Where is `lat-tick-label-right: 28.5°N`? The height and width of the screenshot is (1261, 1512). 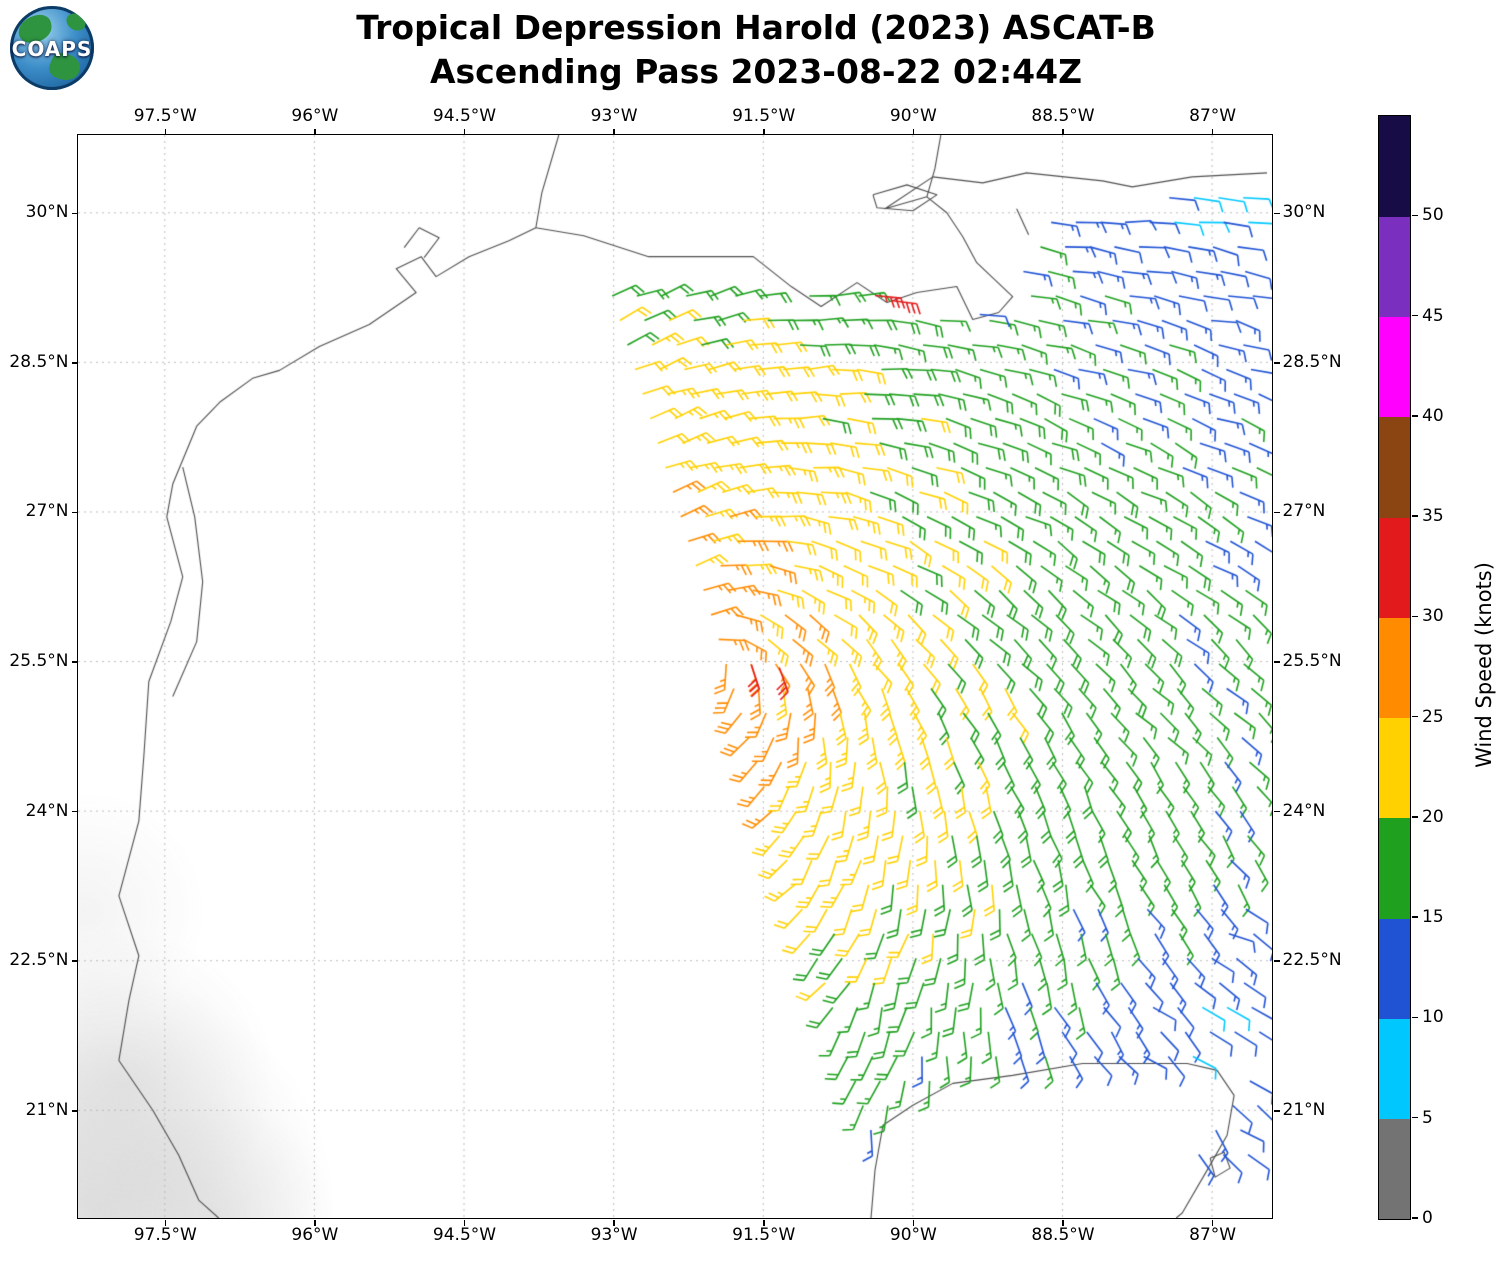 lat-tick-label-right: 28.5°N is located at coordinates (1312, 361).